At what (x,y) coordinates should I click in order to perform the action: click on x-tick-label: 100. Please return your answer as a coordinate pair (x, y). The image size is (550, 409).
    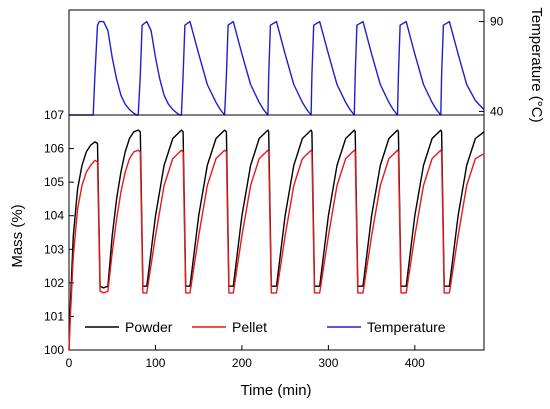
    Looking at the image, I should click on (155, 363).